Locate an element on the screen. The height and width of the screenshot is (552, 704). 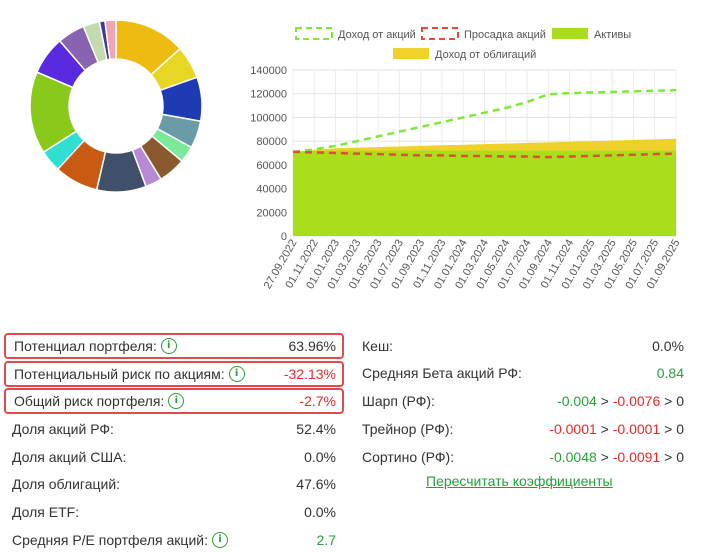
metric-row: Средняя P/E портфеля акций: i 2.7 is located at coordinates (178, 540).